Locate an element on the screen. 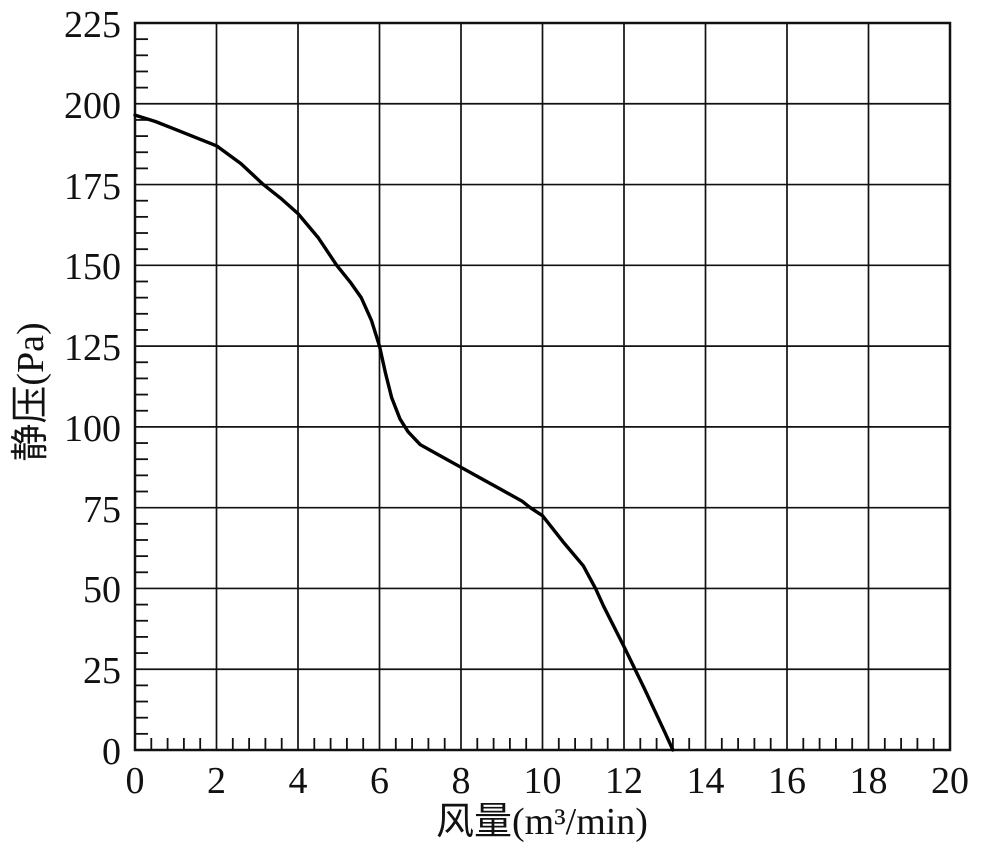 This screenshot has width=985, height=858. x-tick-label-4: 4 is located at coordinates (298, 781).